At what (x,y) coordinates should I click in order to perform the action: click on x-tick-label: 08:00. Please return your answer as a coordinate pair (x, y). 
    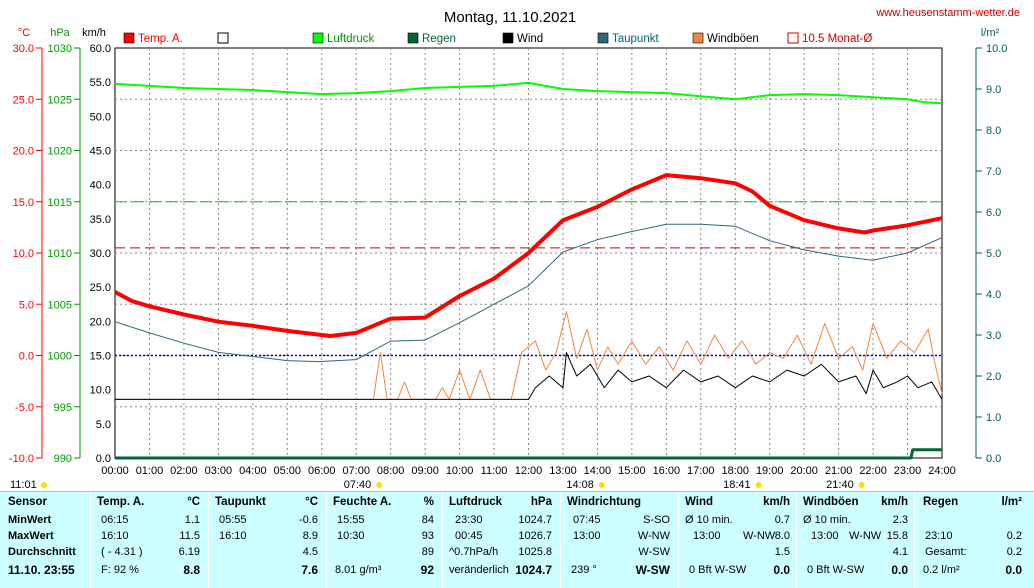
    Looking at the image, I should click on (391, 471).